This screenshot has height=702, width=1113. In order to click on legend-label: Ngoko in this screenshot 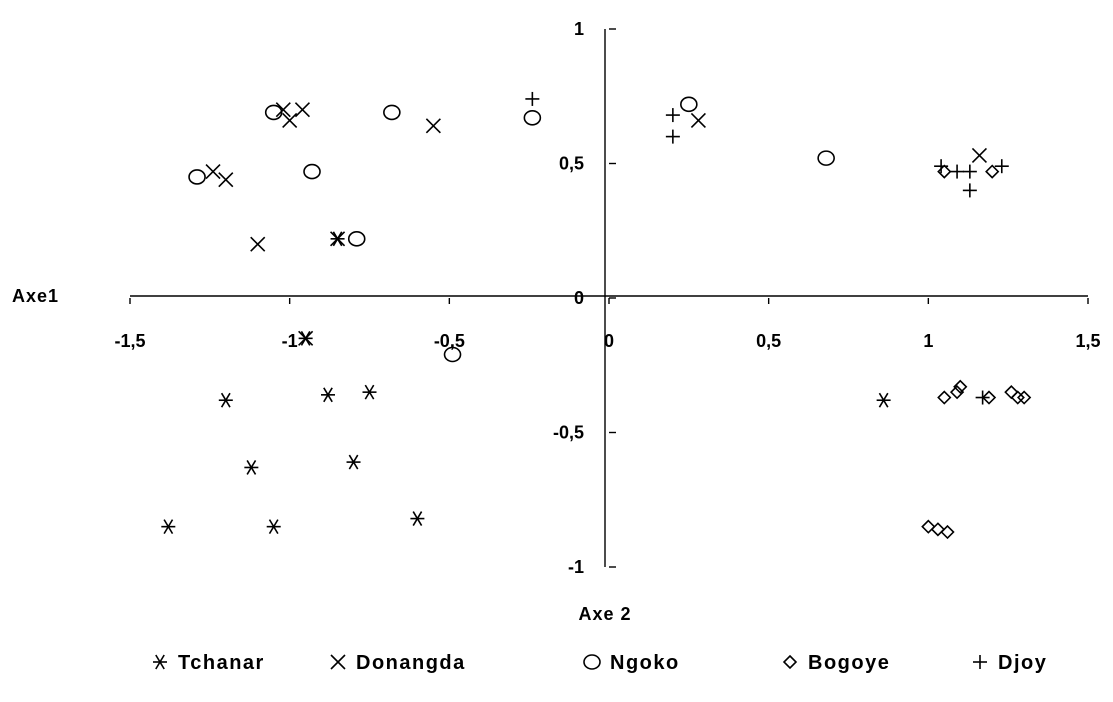, I will do `click(645, 663)`.